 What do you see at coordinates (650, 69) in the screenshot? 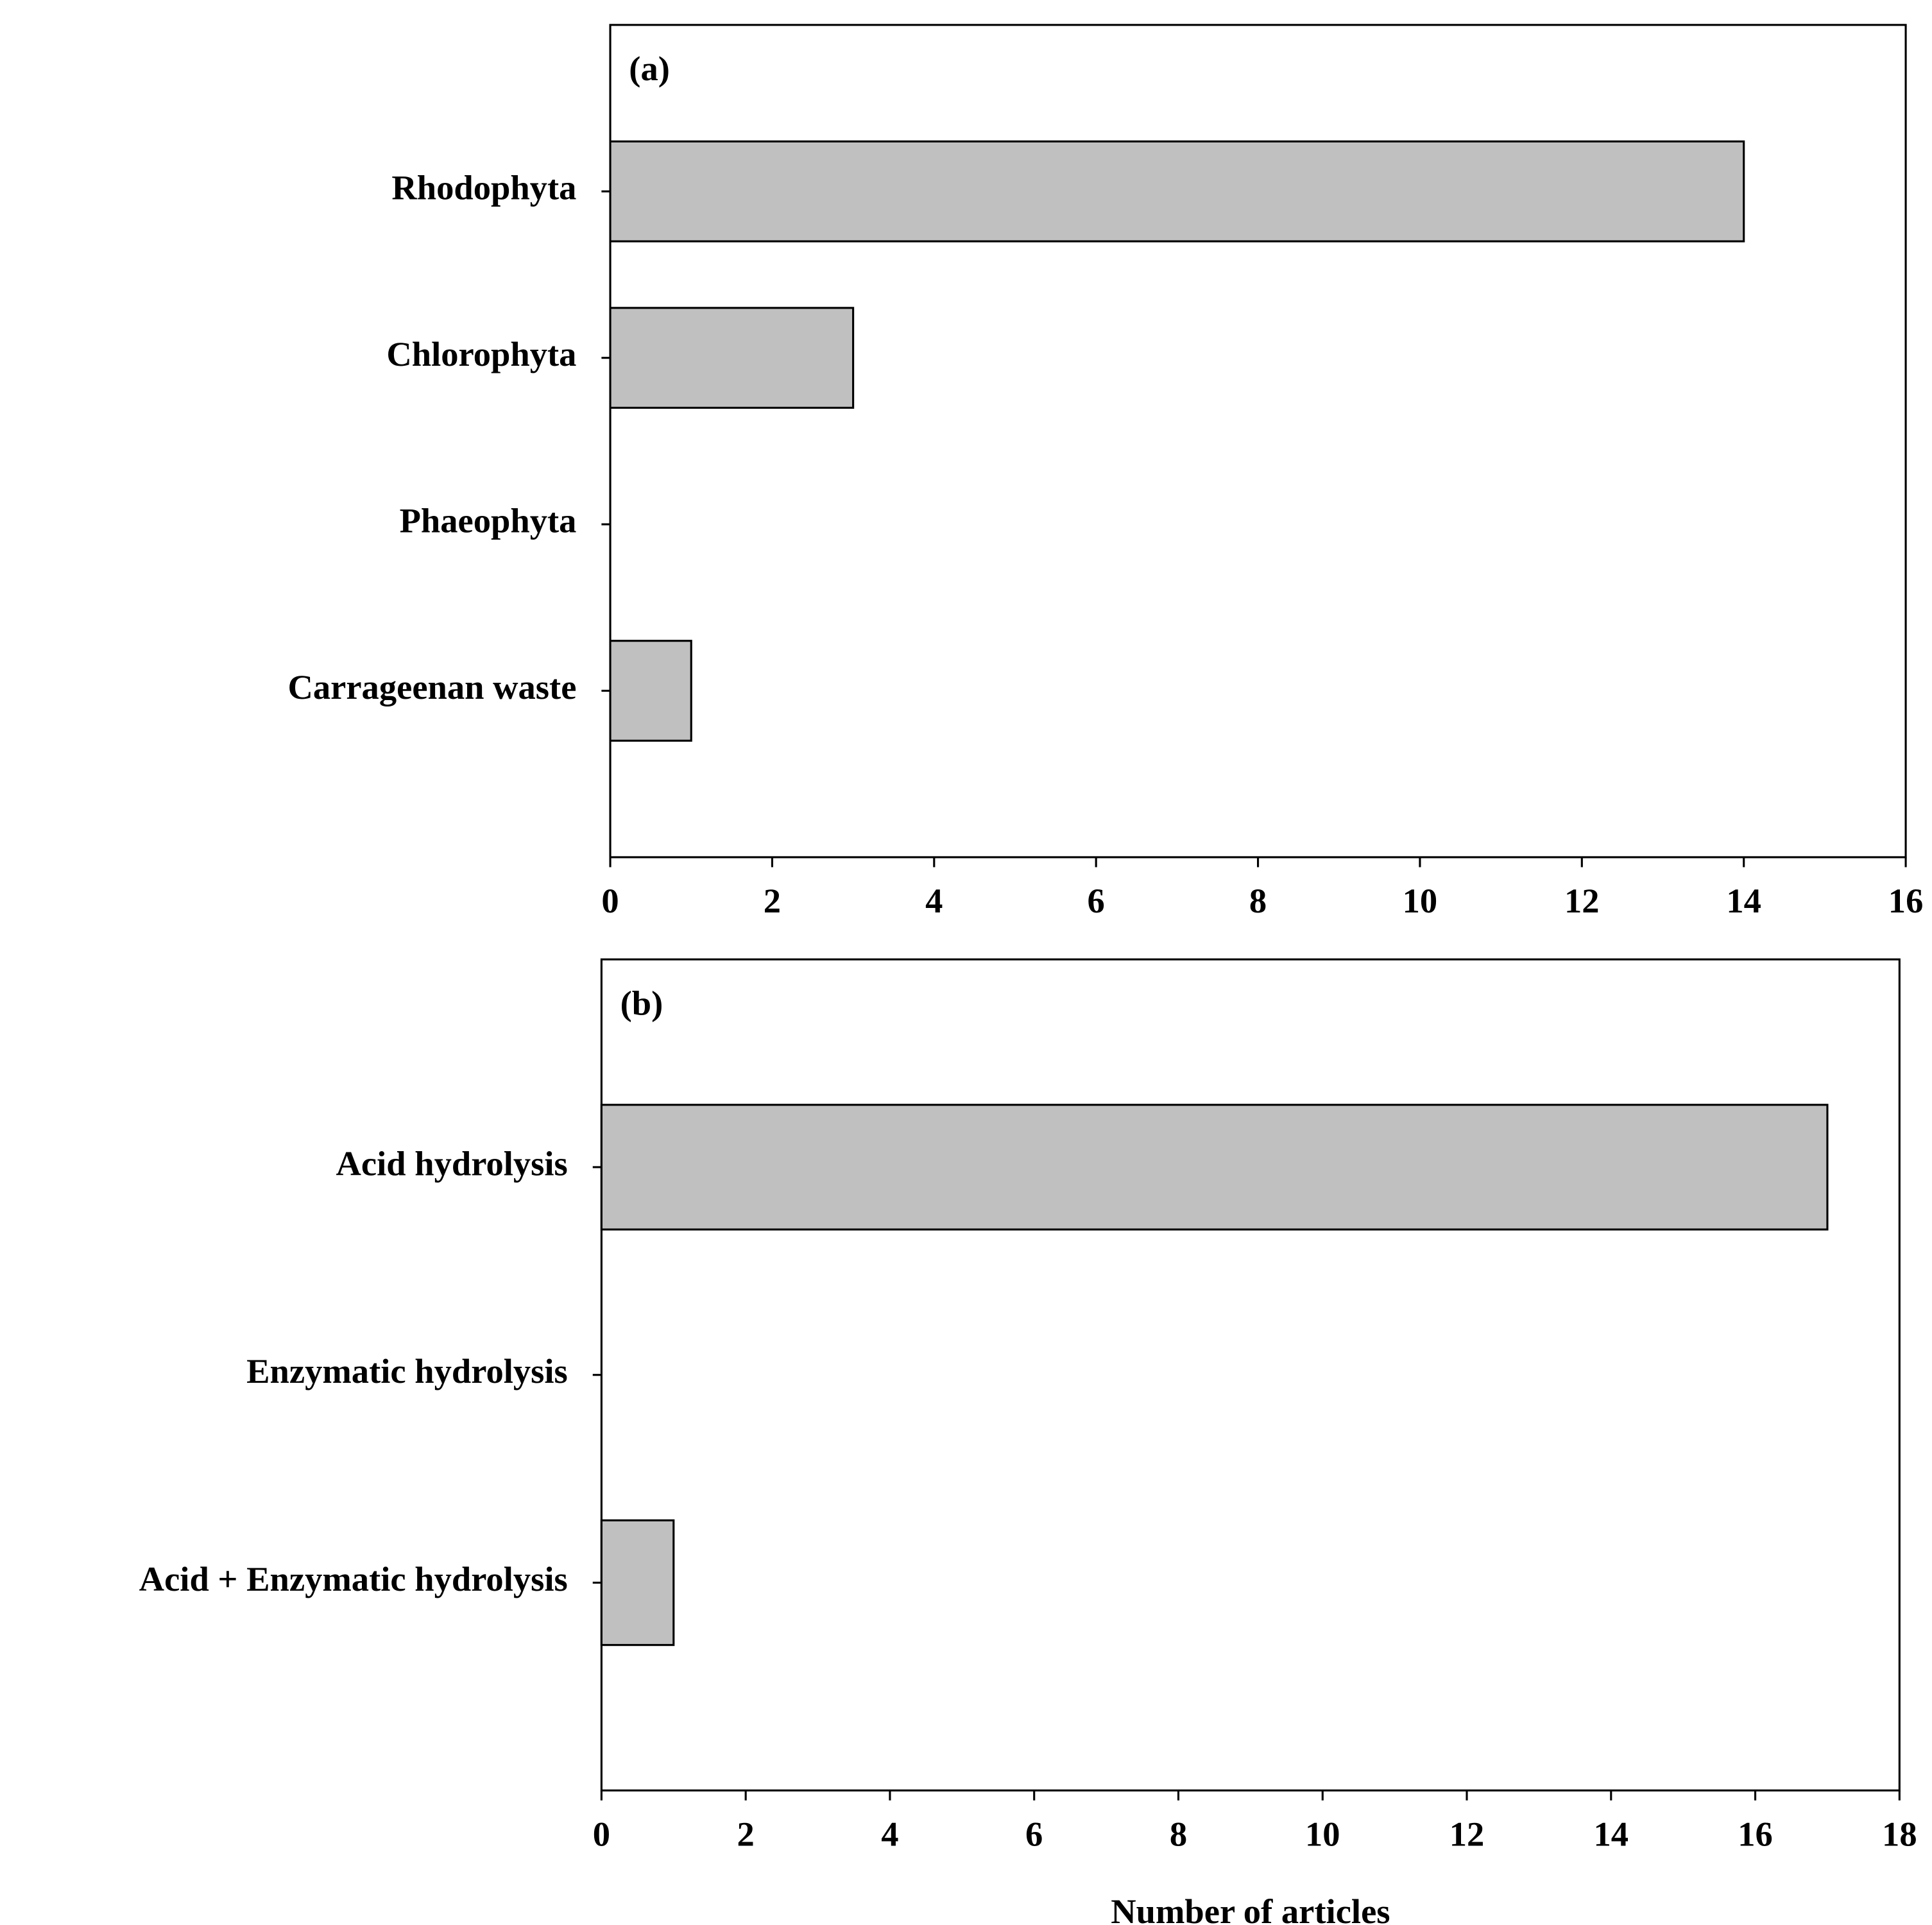
I see `panel-label: (a)` at bounding box center [650, 69].